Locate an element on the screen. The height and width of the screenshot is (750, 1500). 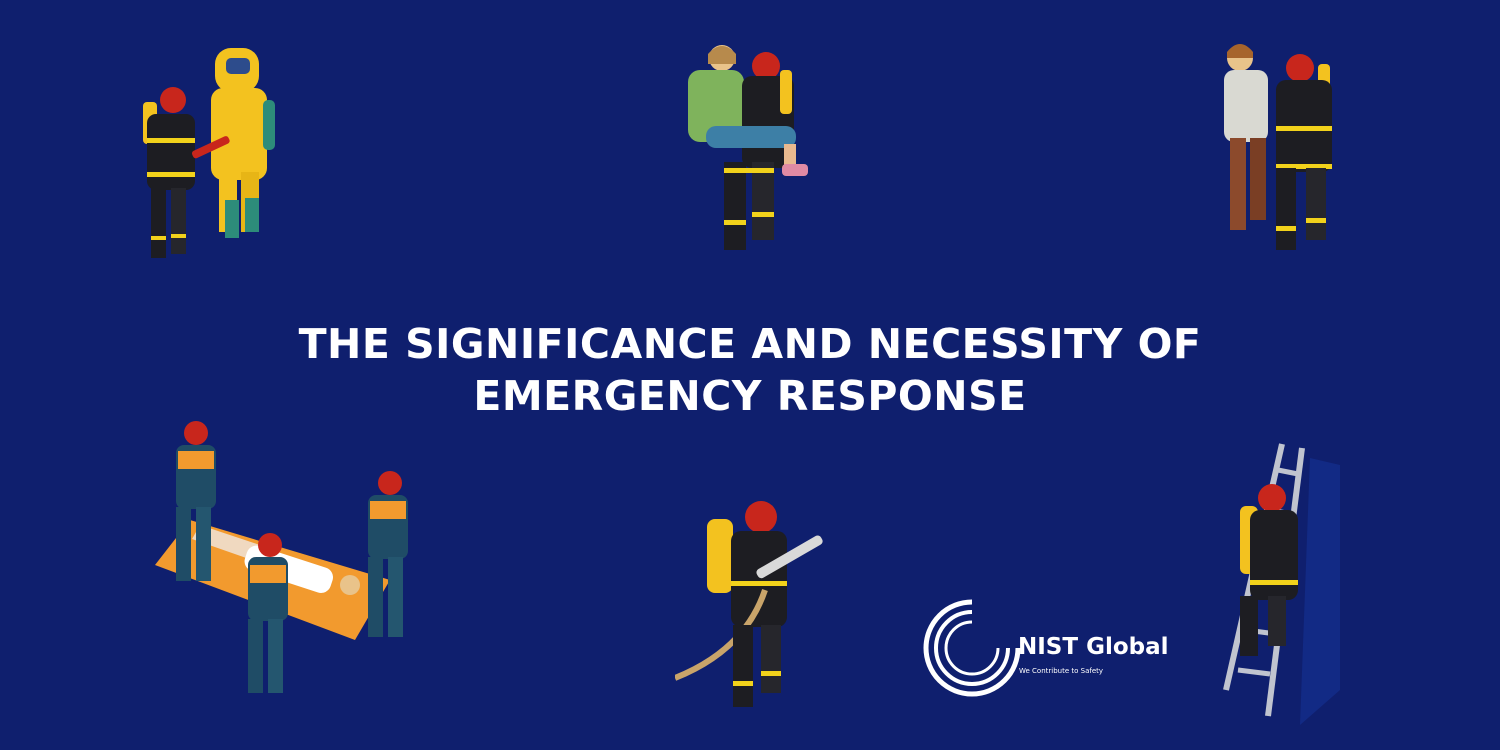
firefighter-carrying-person-illustration is located at coordinates (748, 147).